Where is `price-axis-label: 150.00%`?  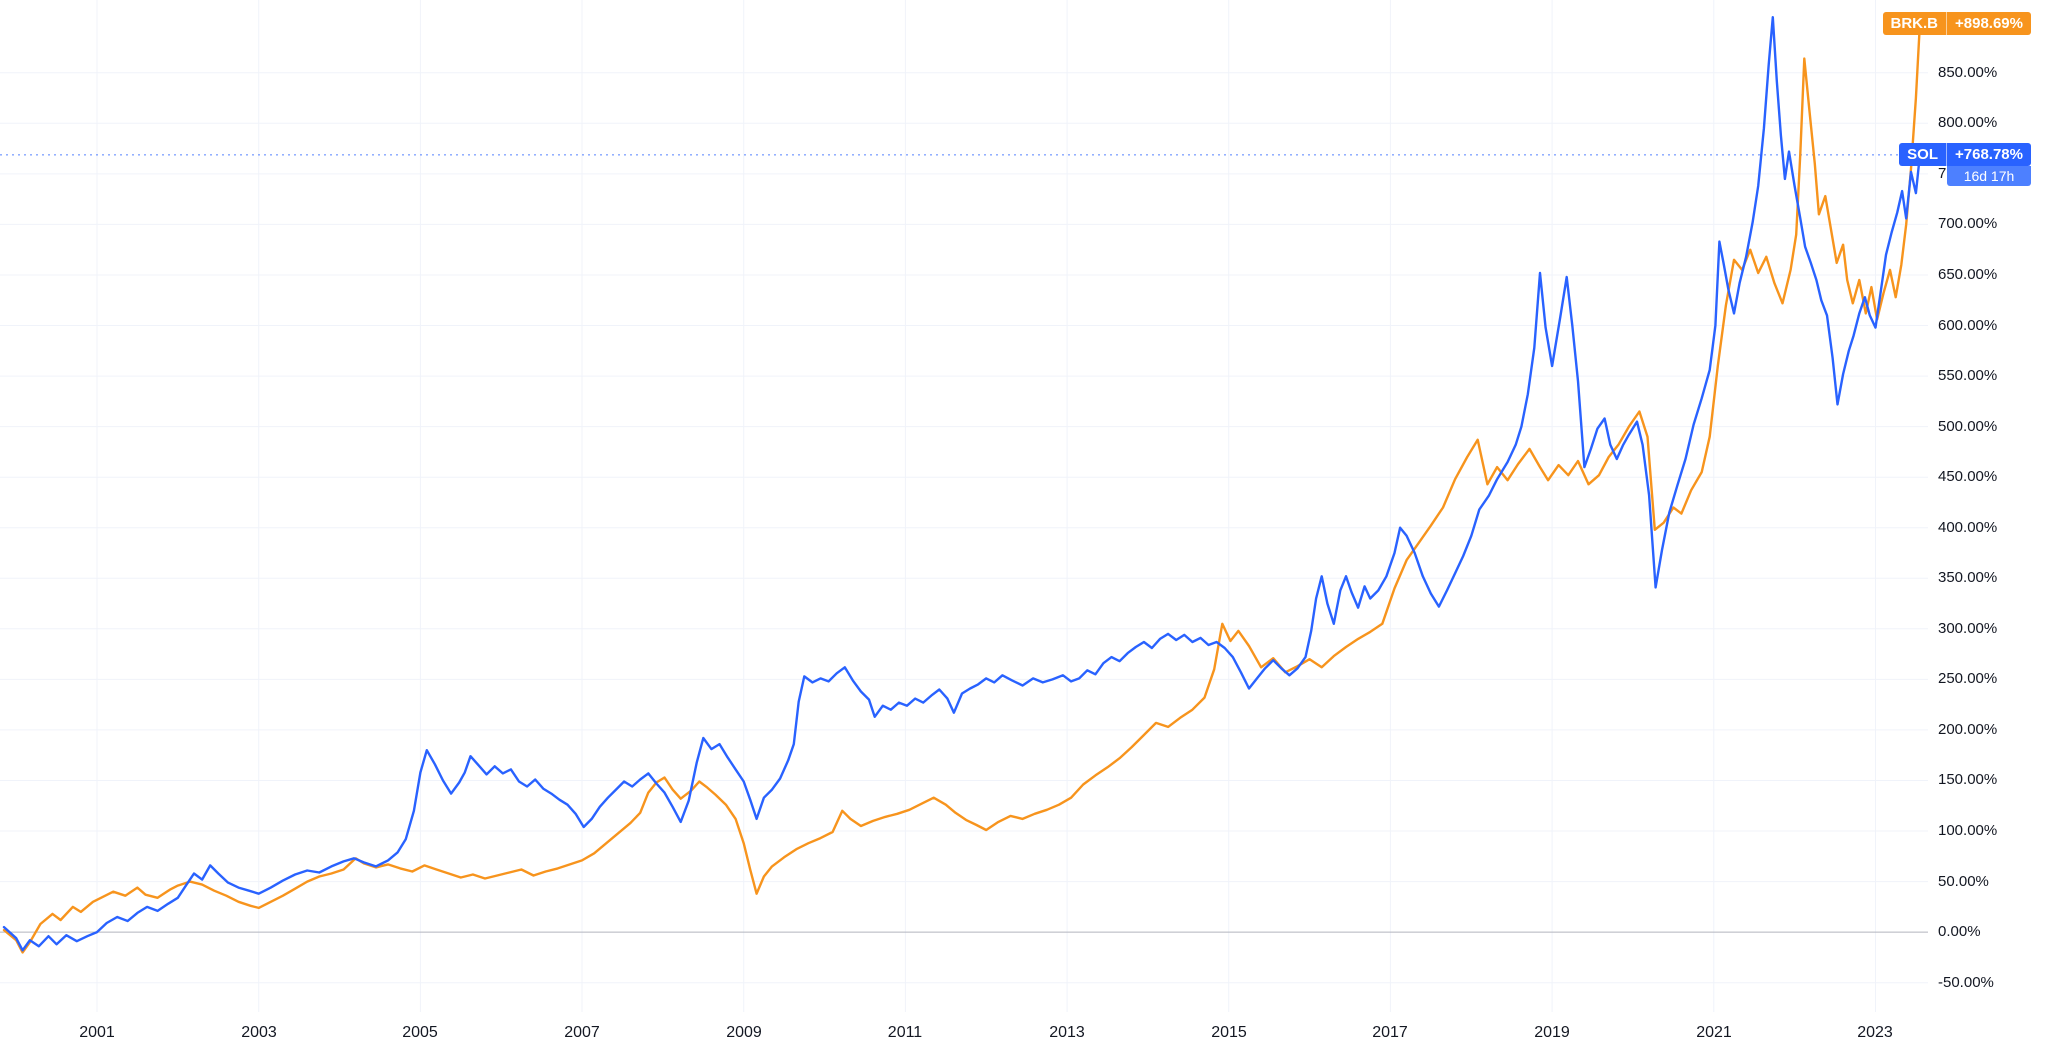 price-axis-label: 150.00% is located at coordinates (1968, 779).